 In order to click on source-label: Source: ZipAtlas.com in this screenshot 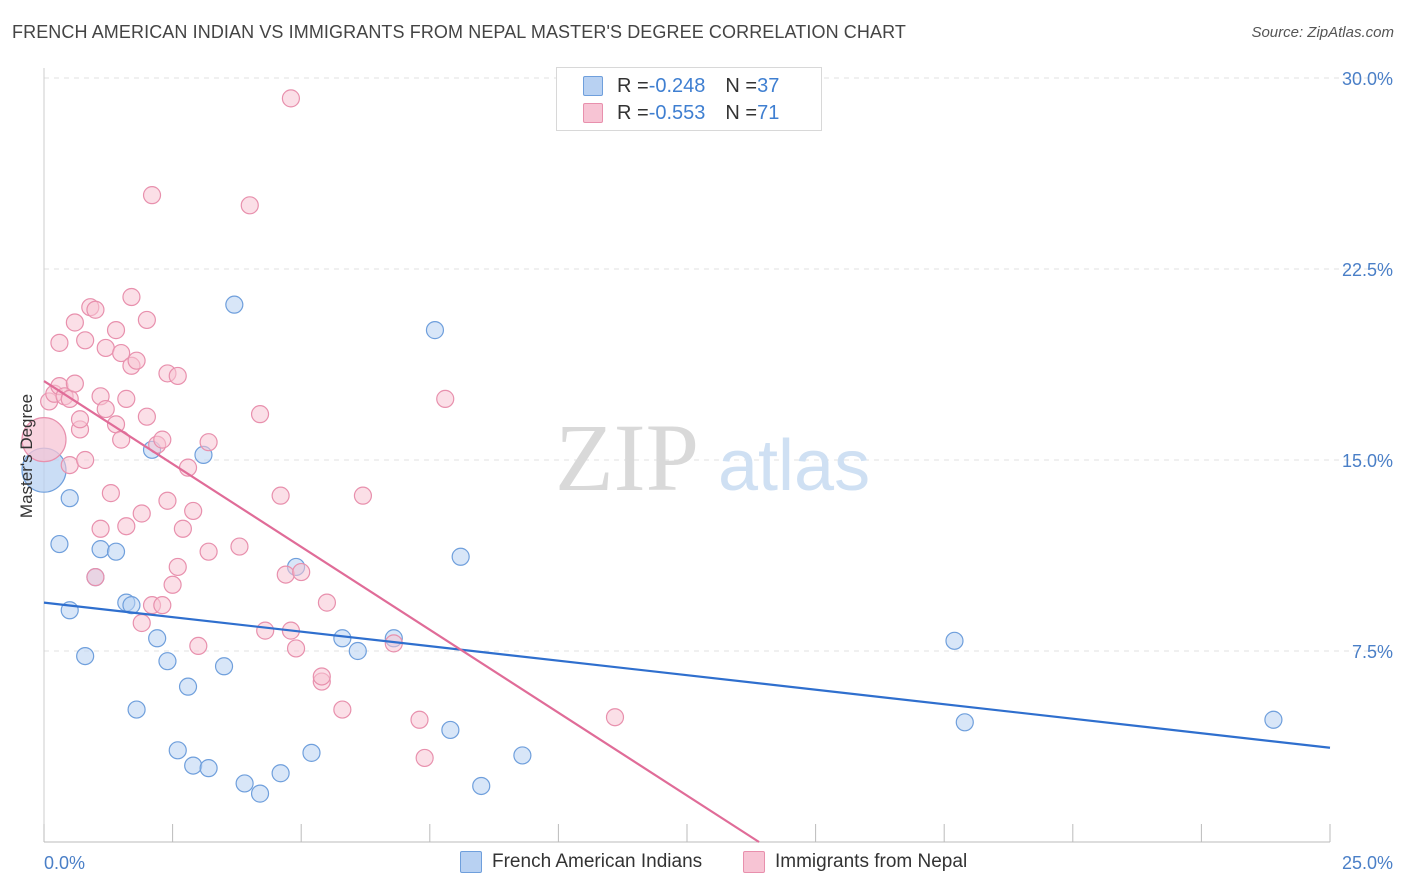, I will do `click(1322, 32)`.